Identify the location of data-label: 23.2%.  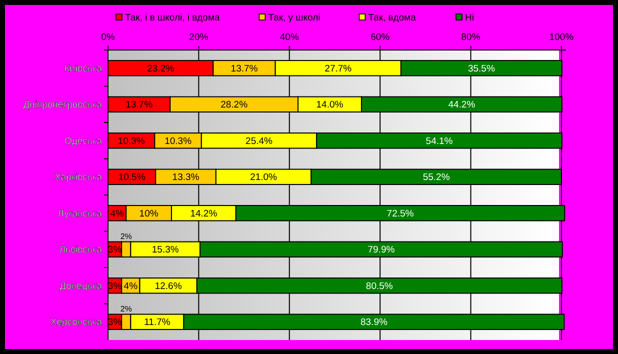
(161, 68).